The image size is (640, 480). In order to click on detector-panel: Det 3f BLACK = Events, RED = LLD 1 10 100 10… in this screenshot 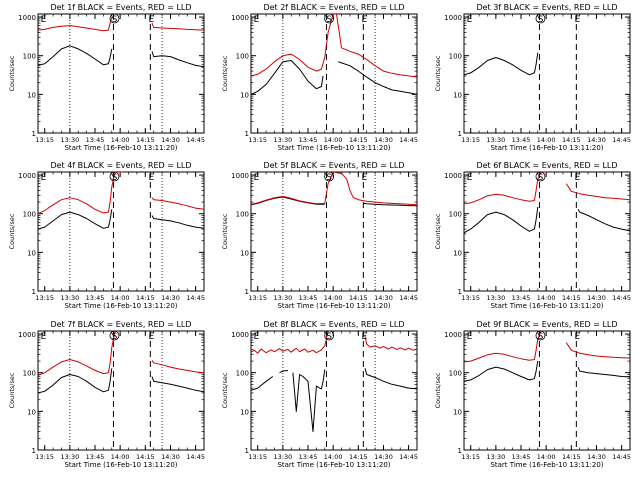, I will do `click(532, 77)`.